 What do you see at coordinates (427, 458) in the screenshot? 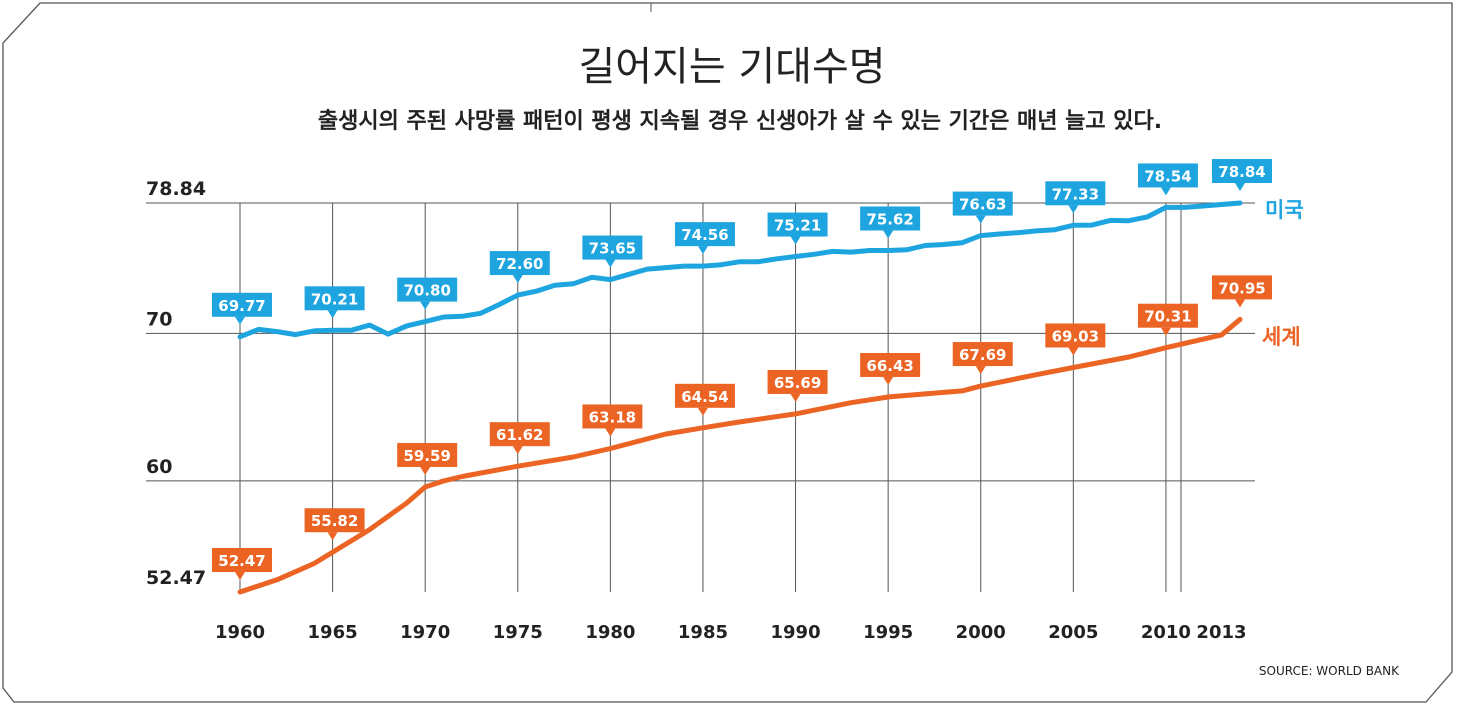
I see `data-label-world: 59.59` at bounding box center [427, 458].